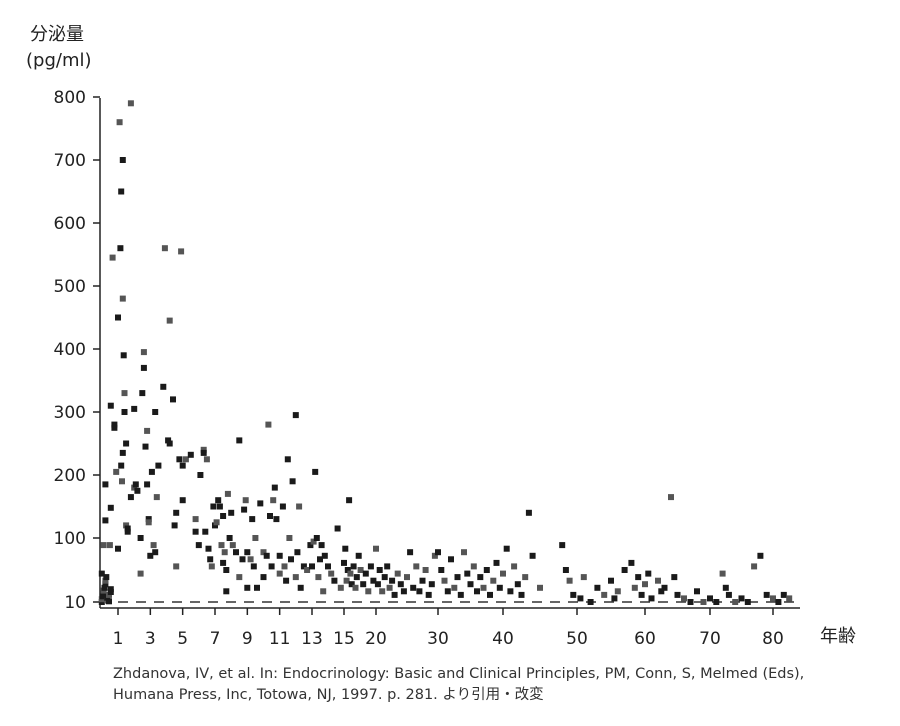  Describe the element at coordinates (838, 636) in the screenshot. I see `x-axis-label: 年齢` at that location.